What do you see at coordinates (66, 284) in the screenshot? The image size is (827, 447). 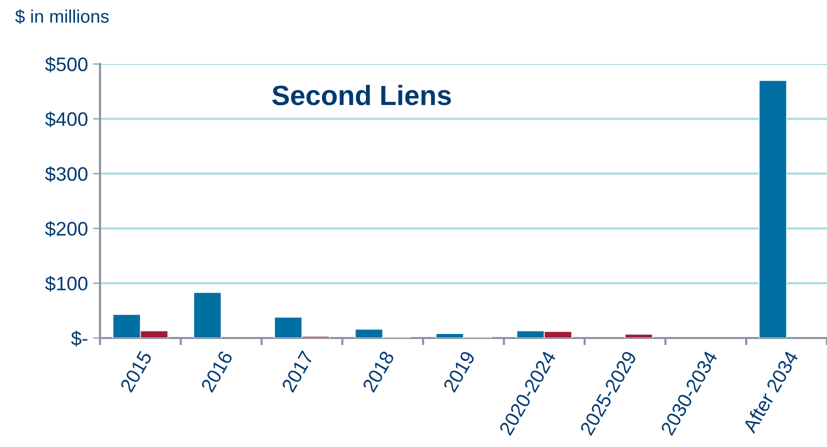 I see `y-tick-label: $100` at bounding box center [66, 284].